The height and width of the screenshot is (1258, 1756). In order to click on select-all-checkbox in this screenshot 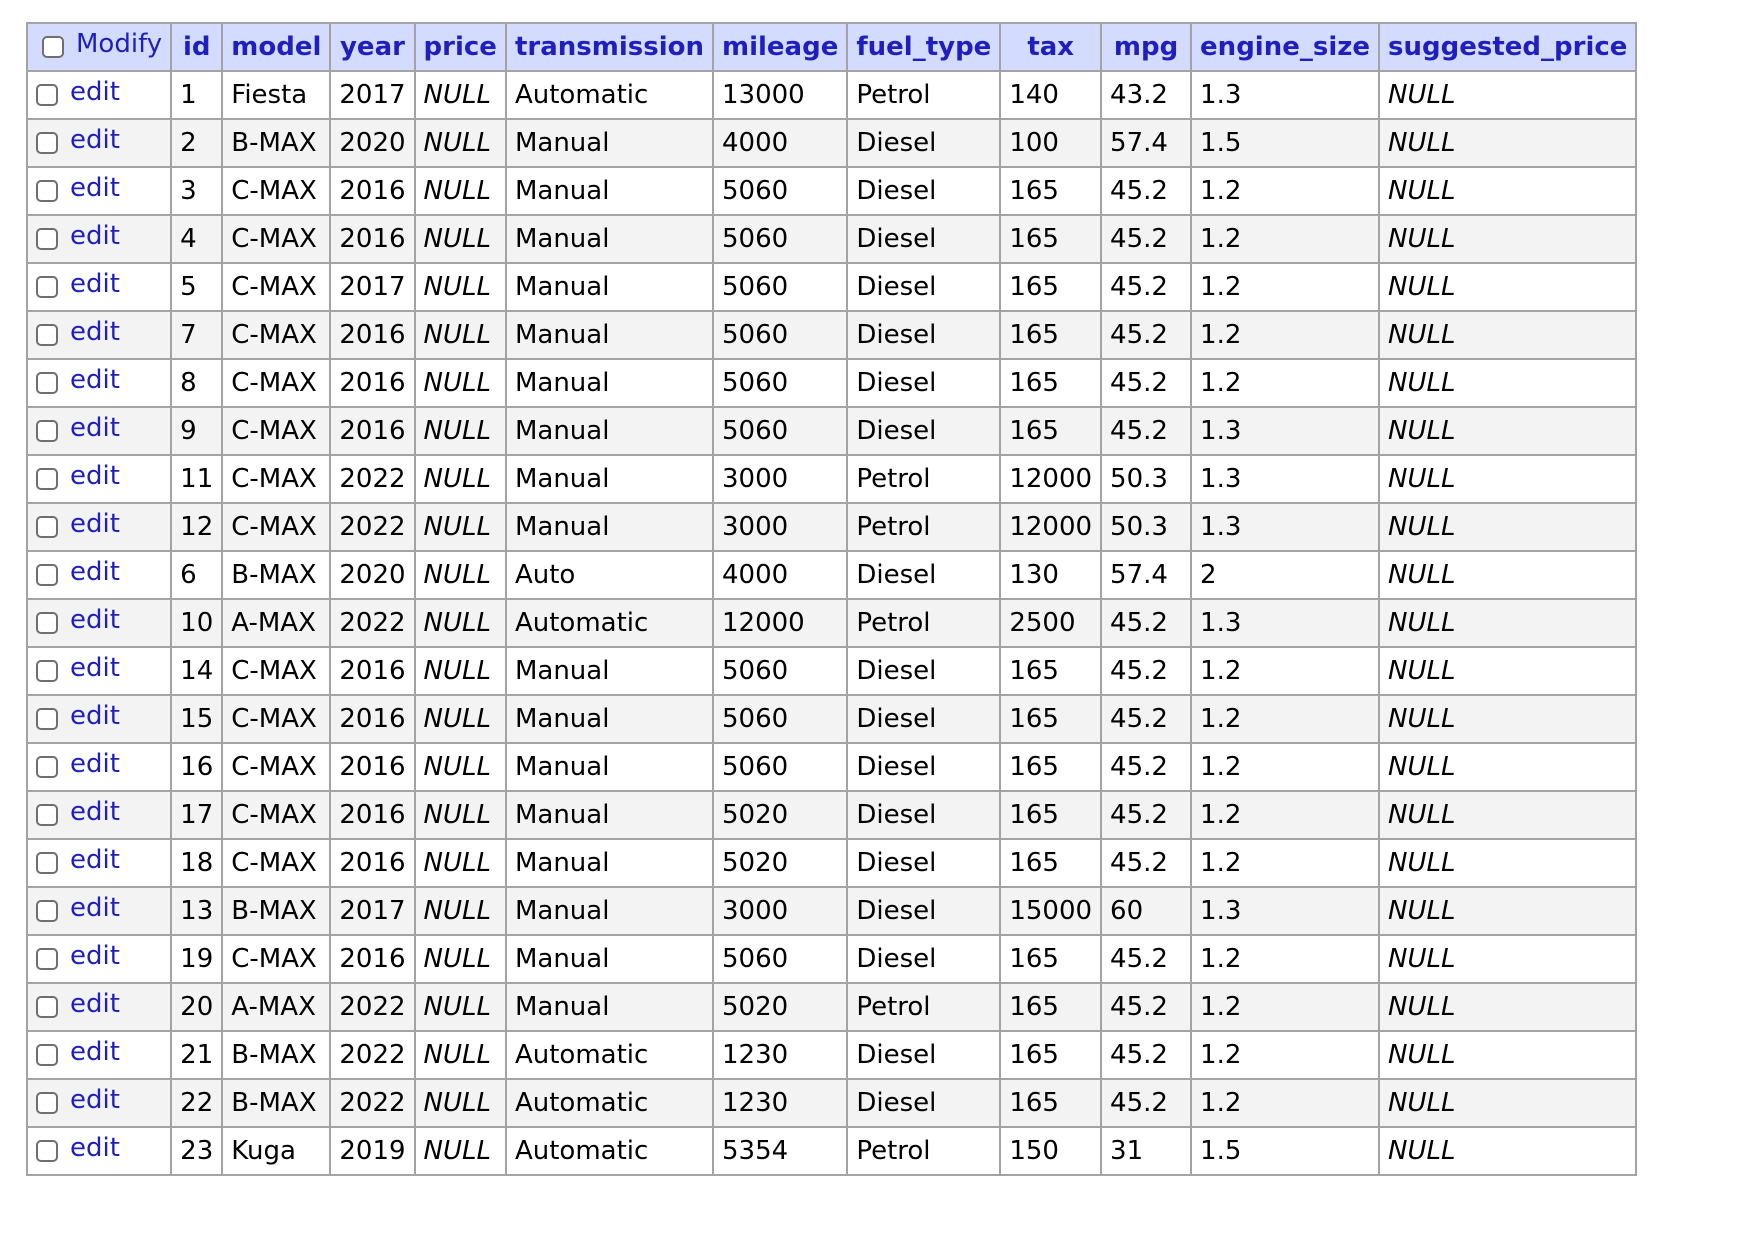, I will do `click(53, 47)`.